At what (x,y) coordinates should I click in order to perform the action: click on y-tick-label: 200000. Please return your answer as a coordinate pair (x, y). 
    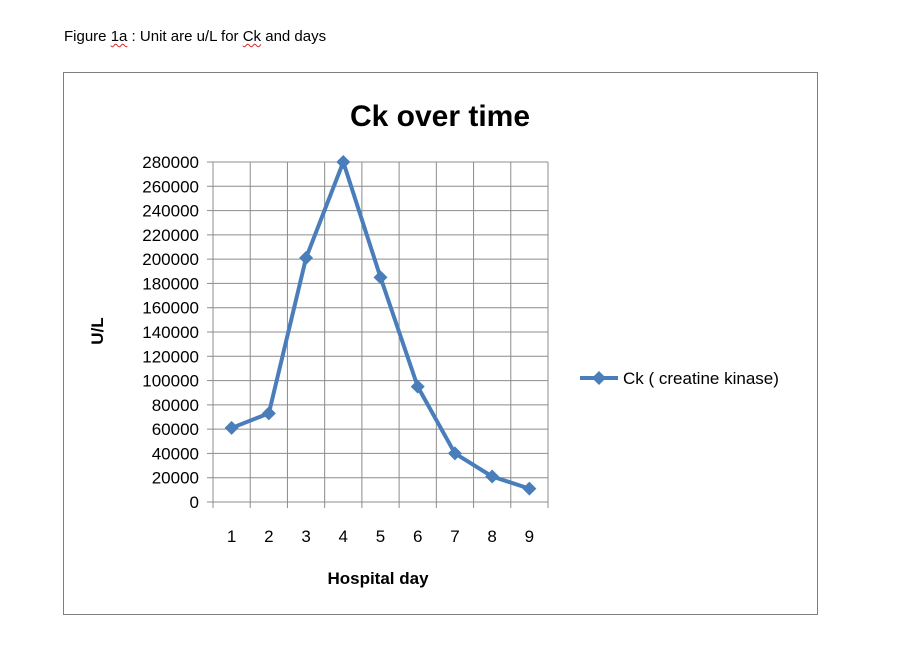
    Looking at the image, I should click on (170, 259).